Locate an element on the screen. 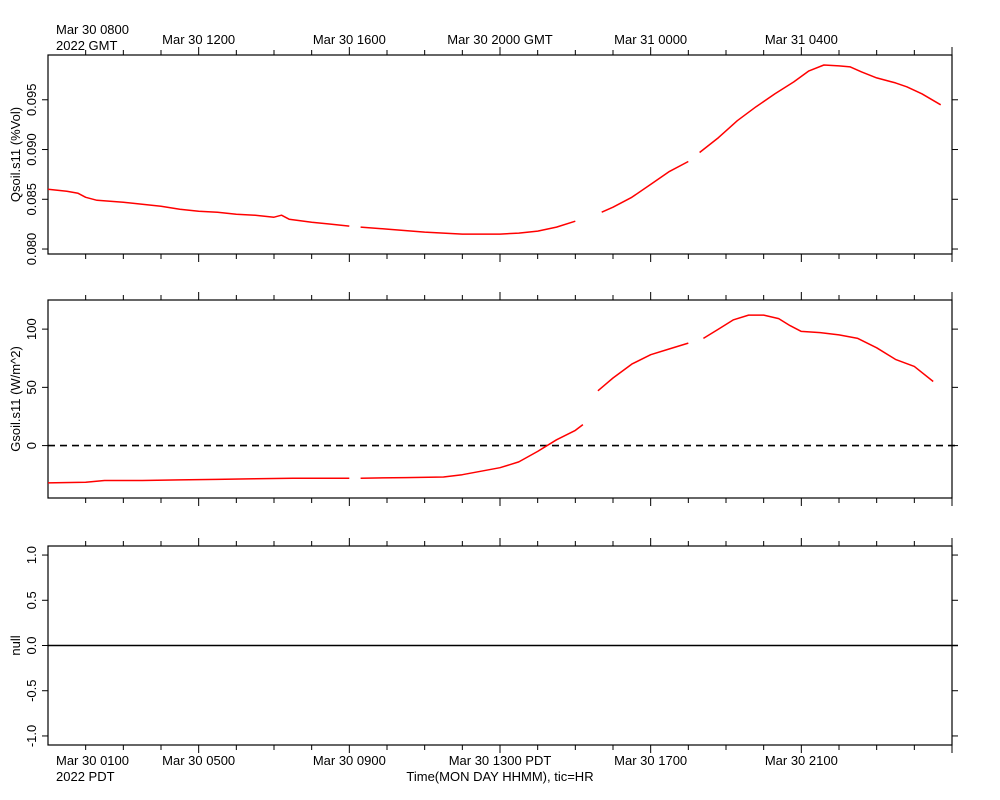  y-tick-label: -0.5 is located at coordinates (31, 691).